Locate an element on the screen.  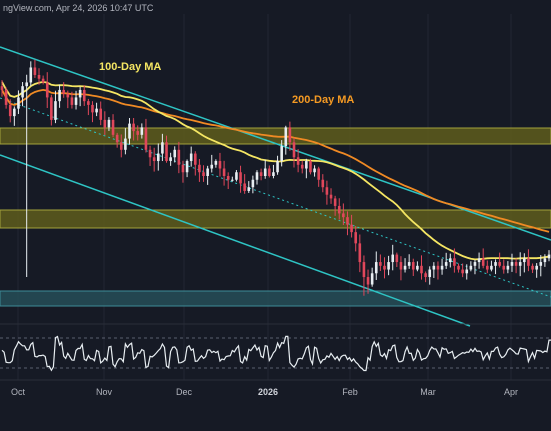
rsi-line is located at coordinates (276, 353).